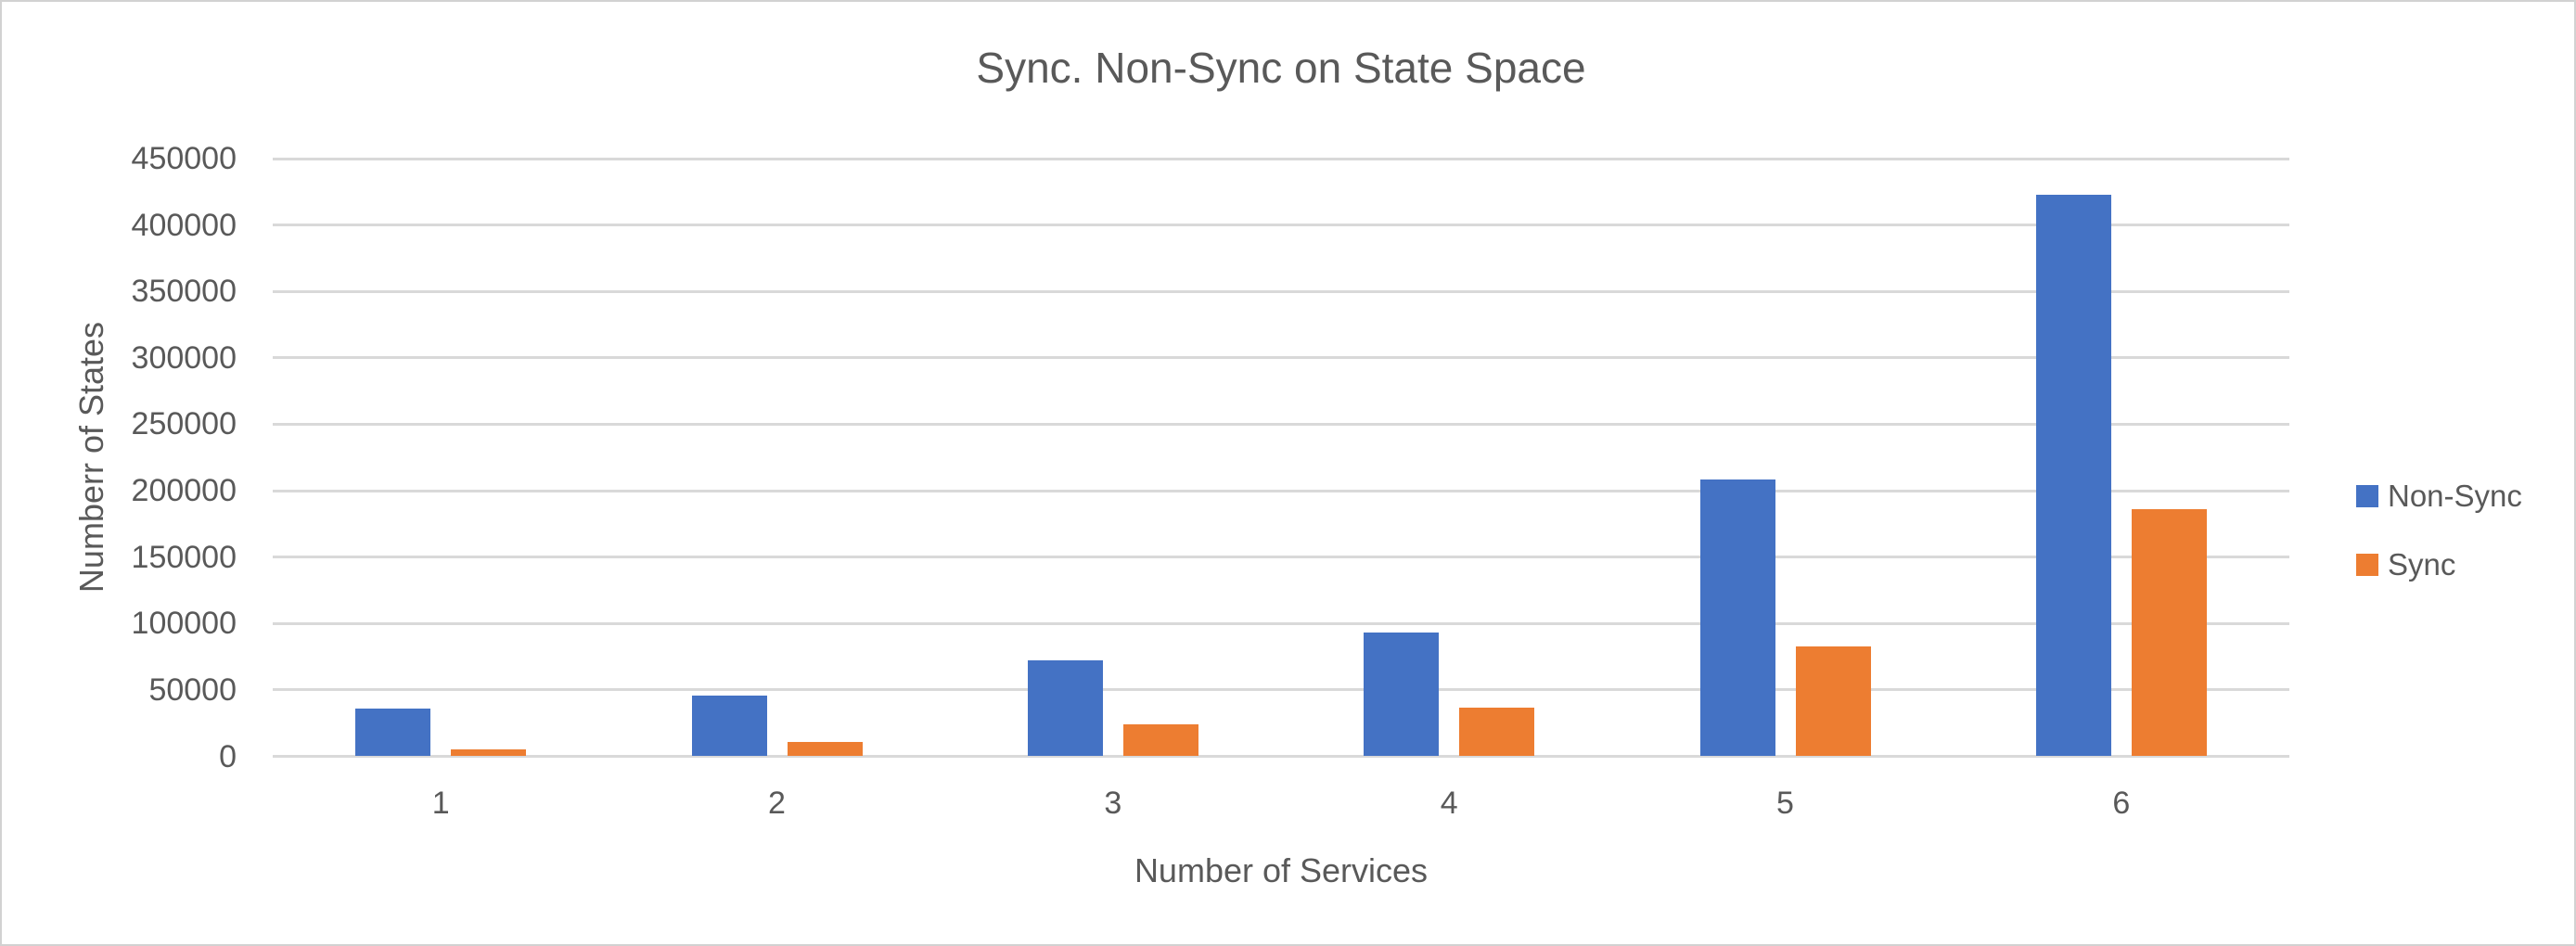 The height and width of the screenshot is (946, 2576). I want to click on legend-label-sync: Sync, so click(2422, 564).